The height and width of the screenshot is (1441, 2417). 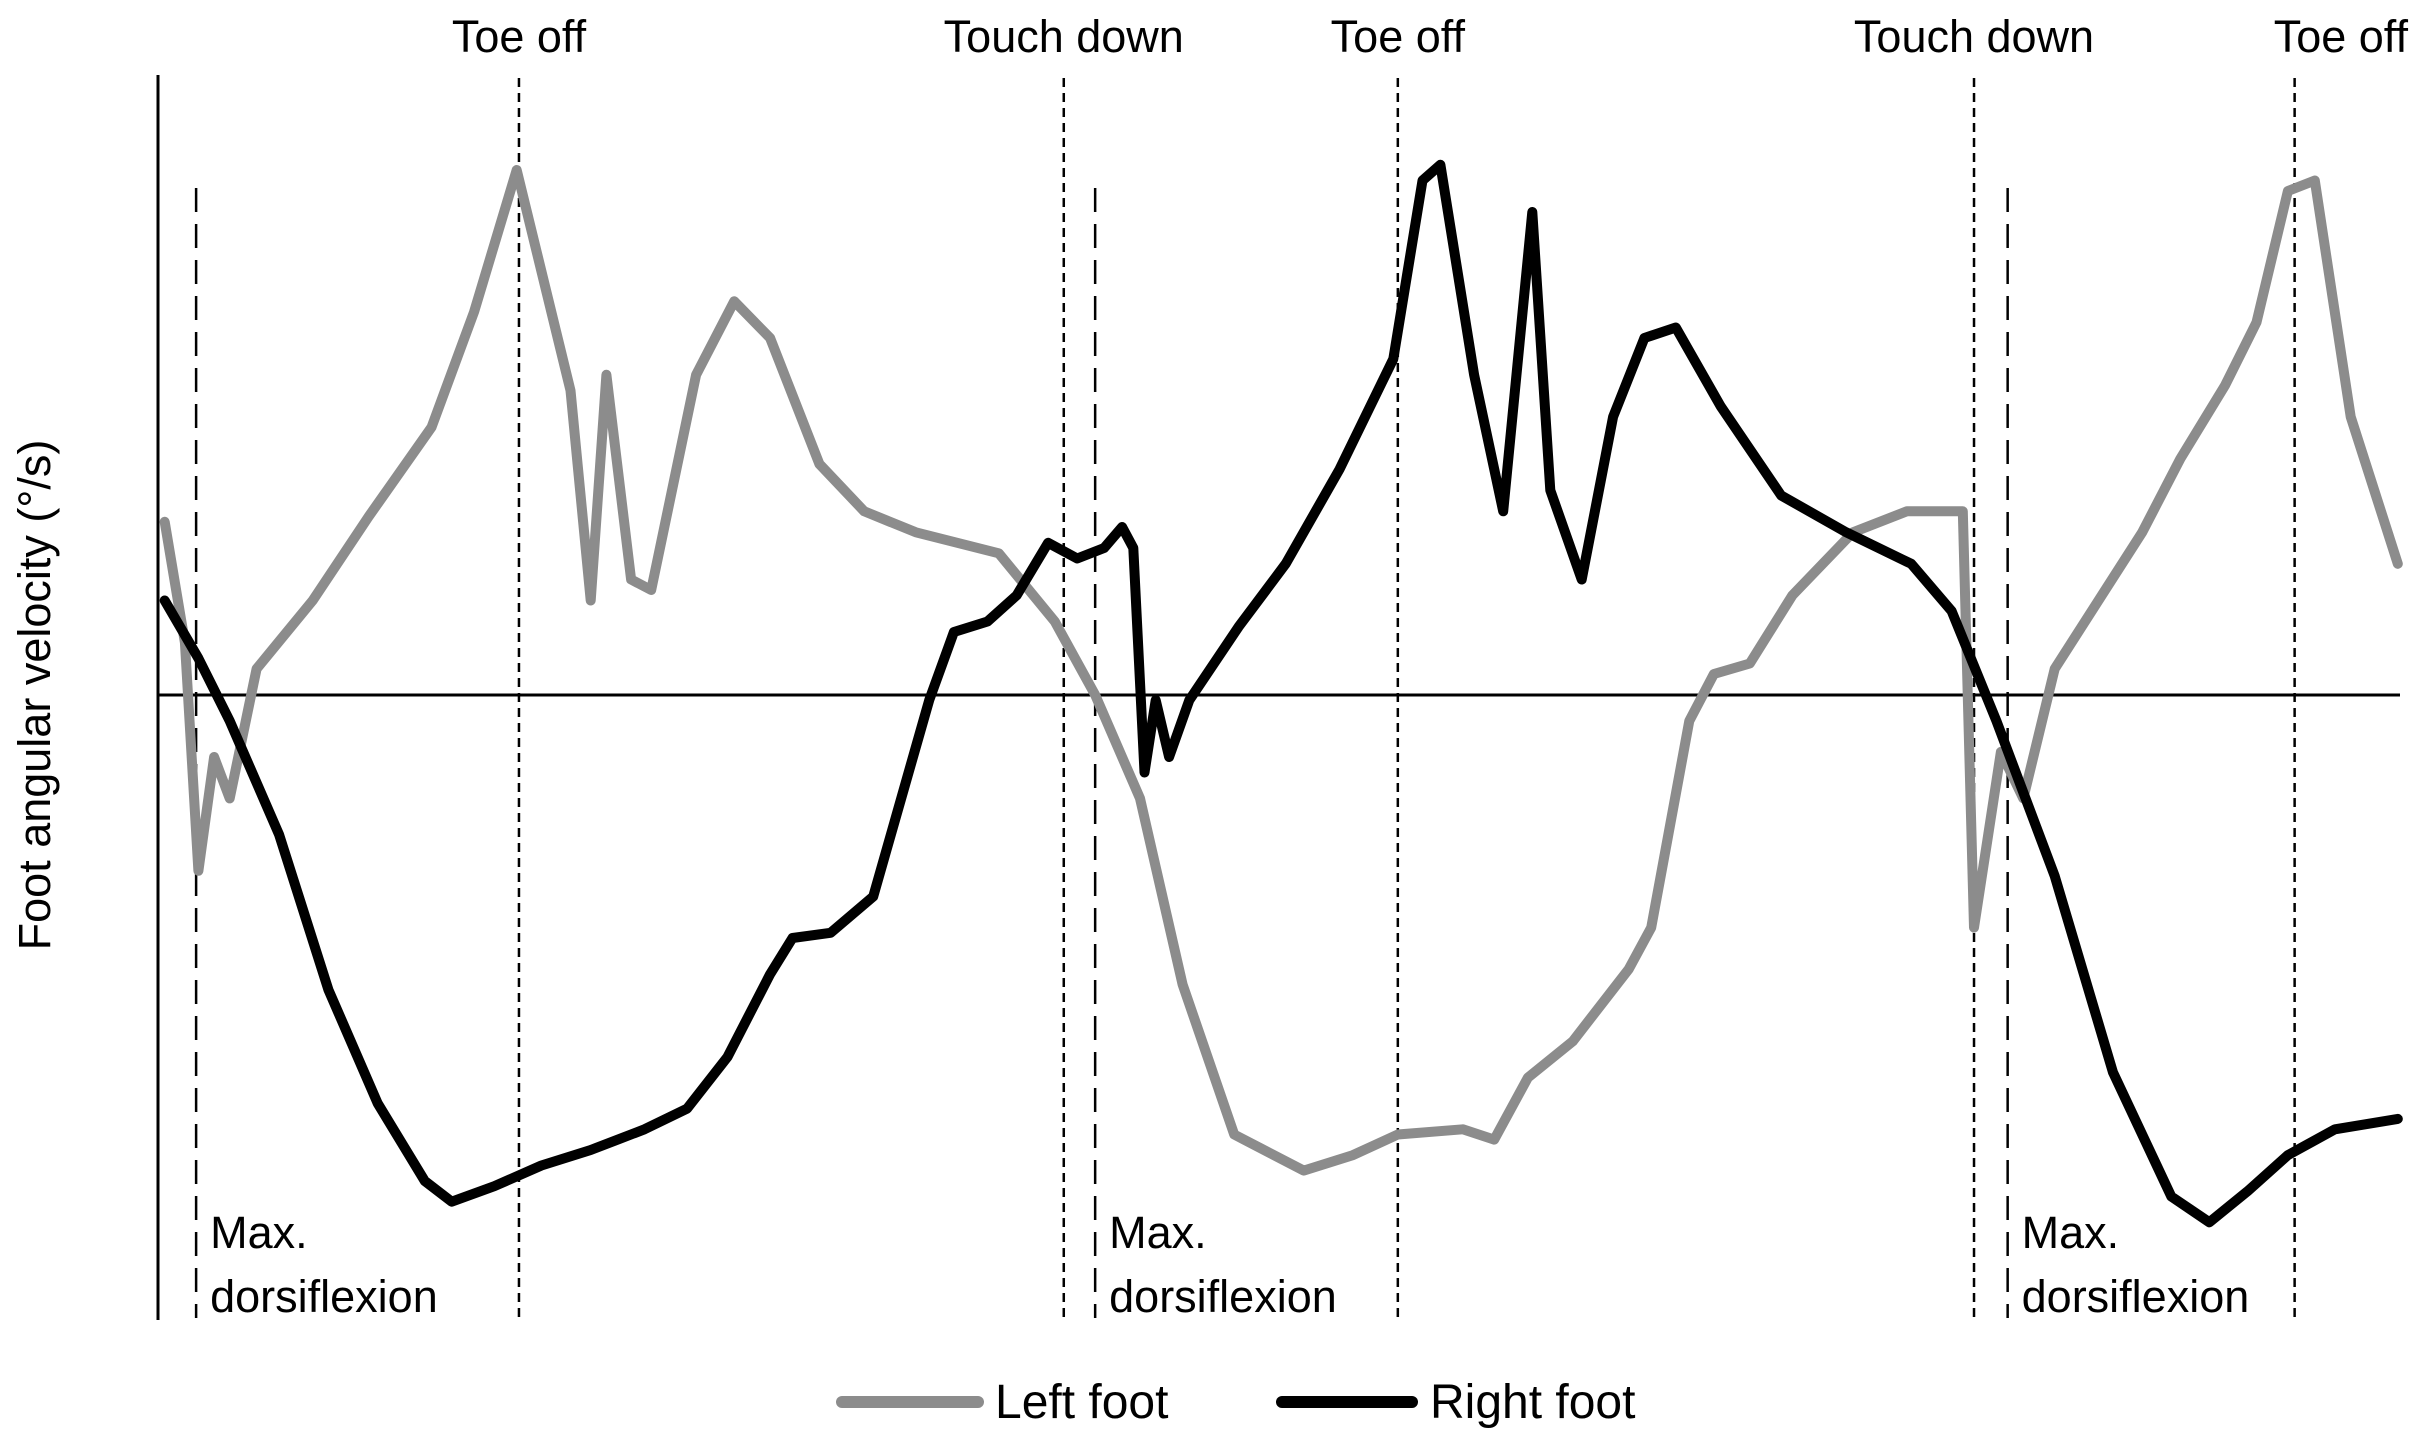 What do you see at coordinates (34, 695) in the screenshot?
I see `y-axis-label: Foot angular velocity (°/s)` at bounding box center [34, 695].